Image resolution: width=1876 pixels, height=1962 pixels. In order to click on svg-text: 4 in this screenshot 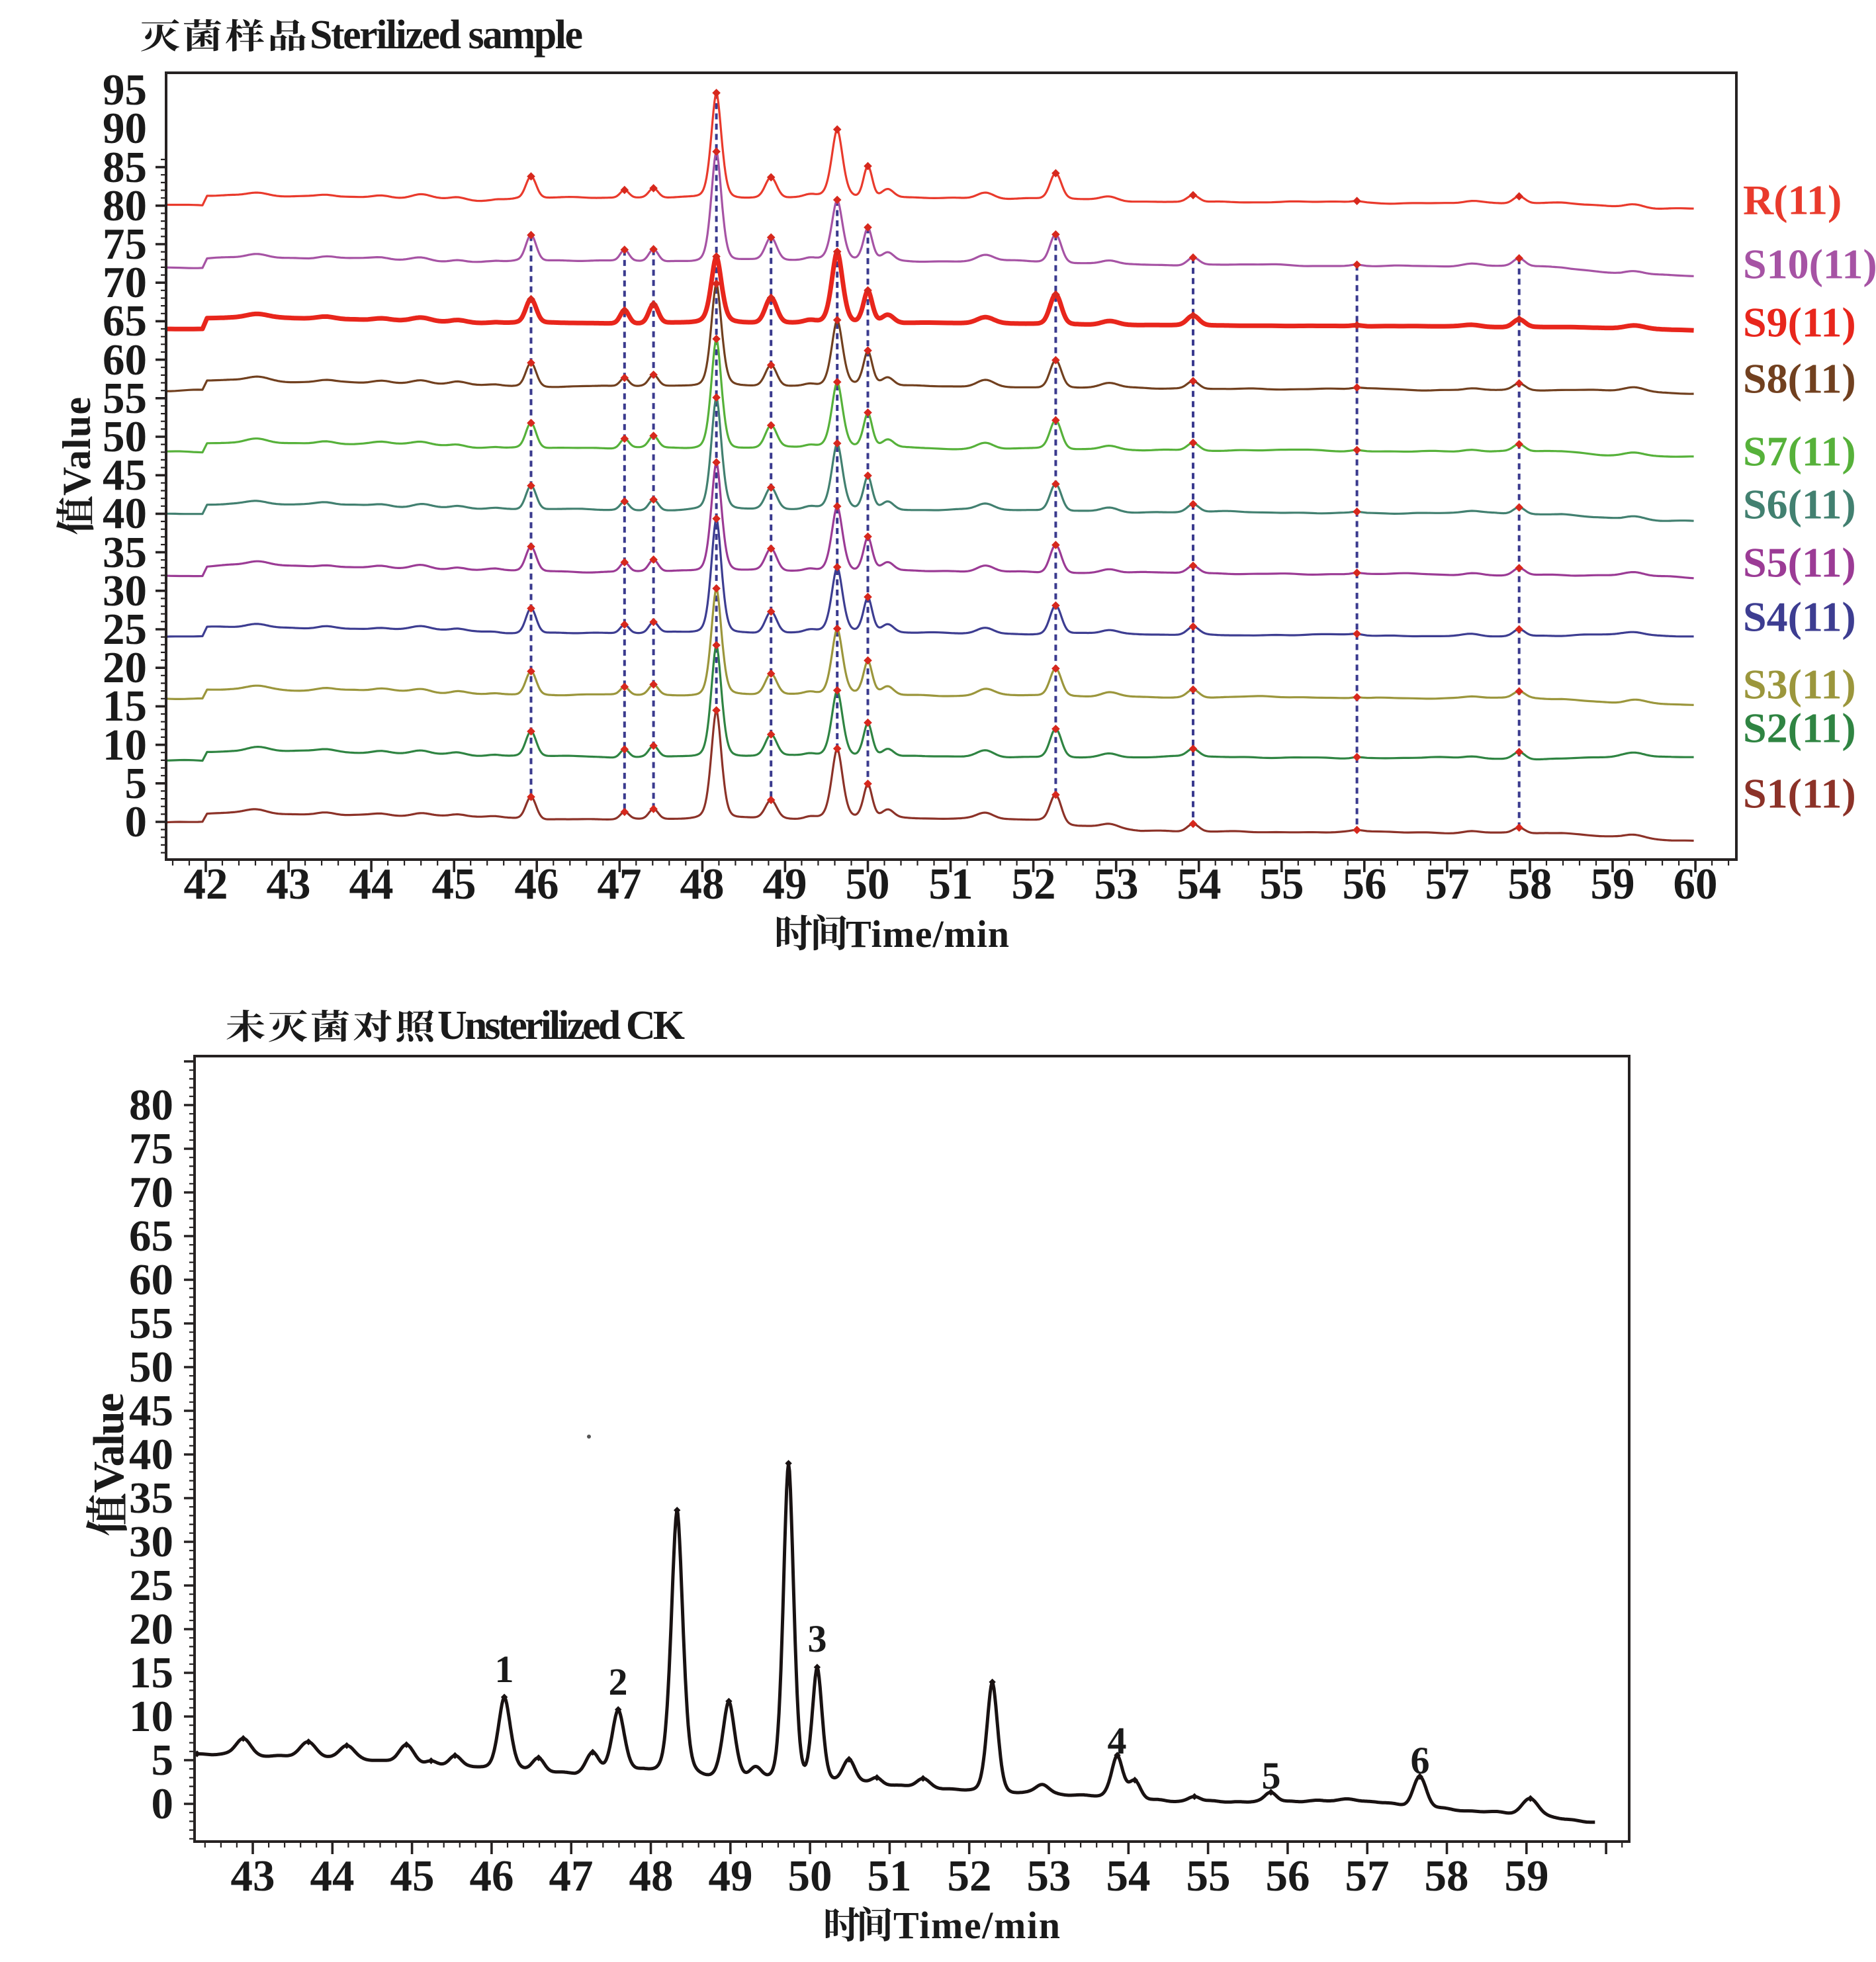, I will do `click(1117, 1741)`.